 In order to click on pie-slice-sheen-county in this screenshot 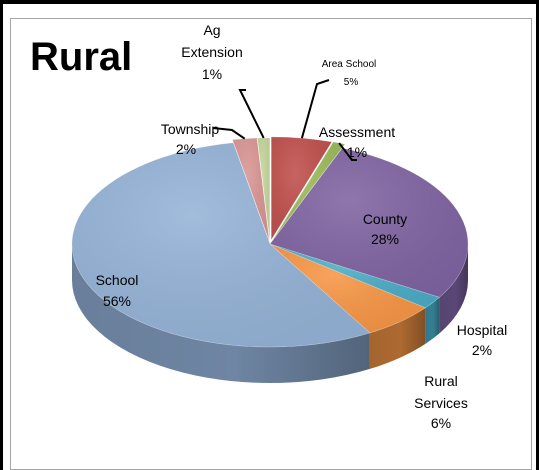, I will do `click(369, 223)`.